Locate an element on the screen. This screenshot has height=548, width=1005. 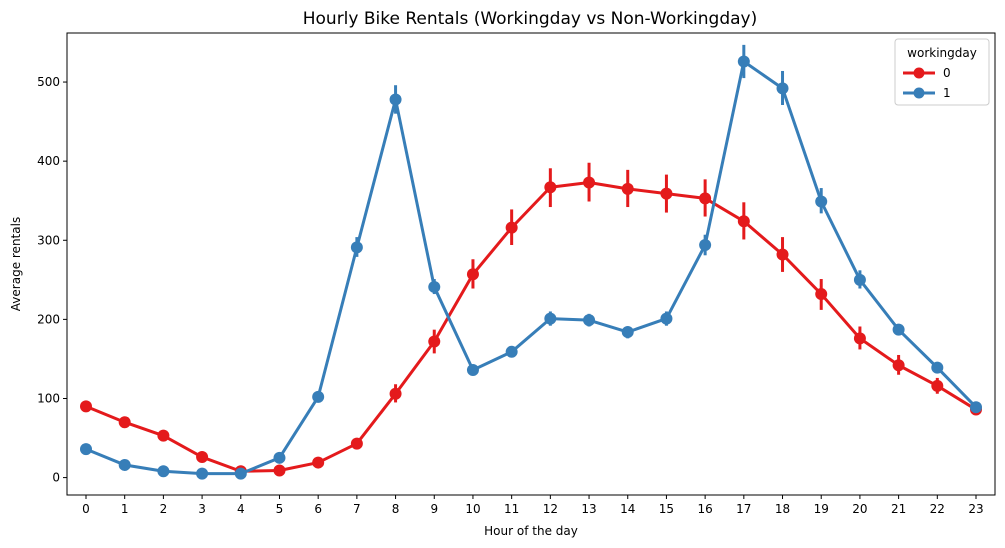
x-tick-label: 22 is located at coordinates (937, 509).